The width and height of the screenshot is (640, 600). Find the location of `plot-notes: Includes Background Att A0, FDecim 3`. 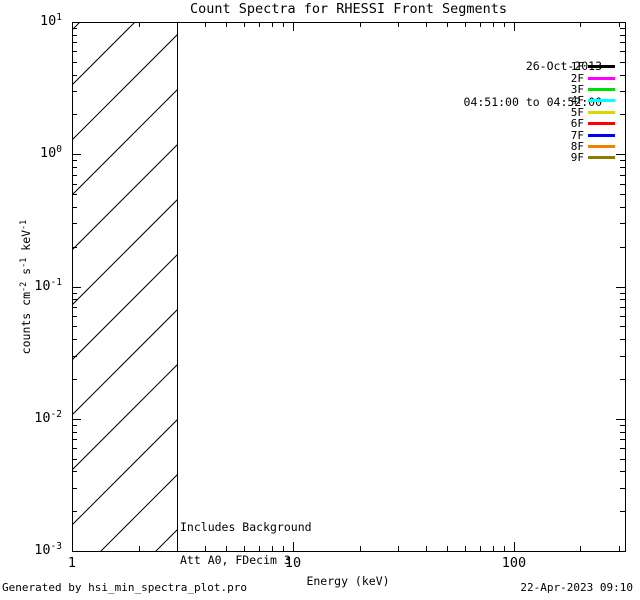

plot-notes: Includes Background Att A0, FDecim 3 is located at coordinates (246, 538).